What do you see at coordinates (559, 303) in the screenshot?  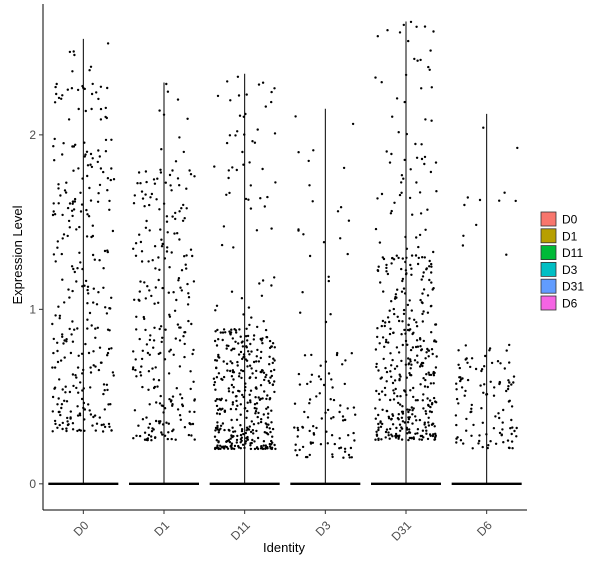 I see `legend-item-d6: D6` at bounding box center [559, 303].